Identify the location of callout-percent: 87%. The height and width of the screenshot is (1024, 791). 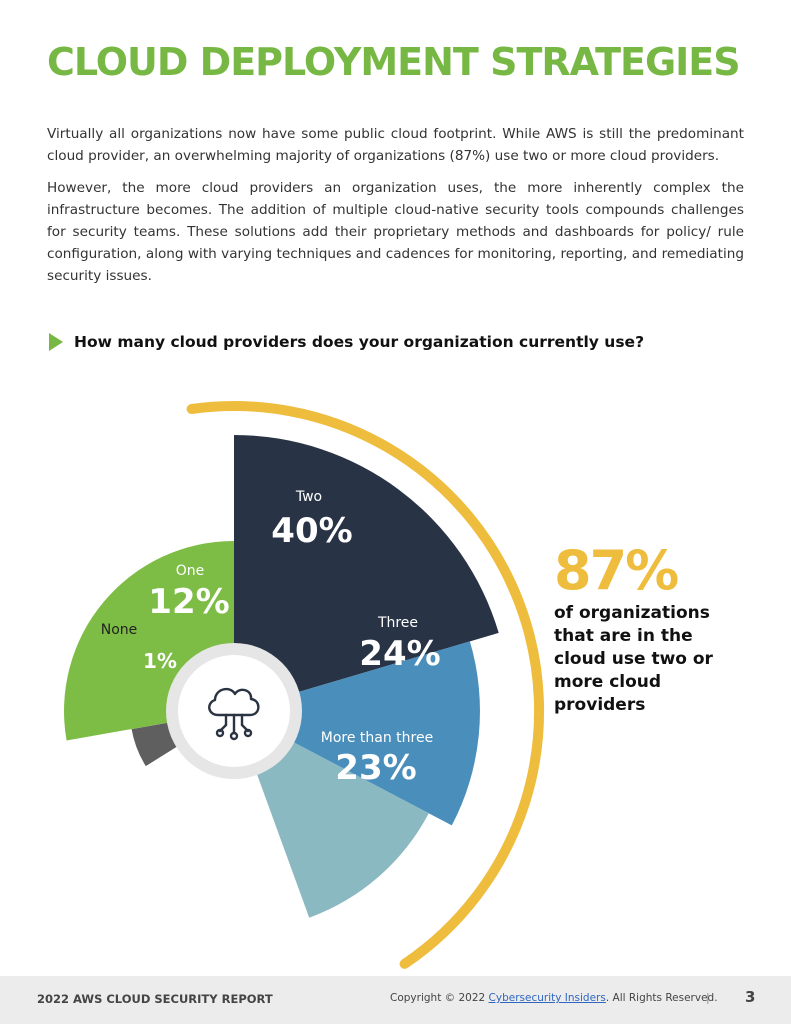
(616, 570).